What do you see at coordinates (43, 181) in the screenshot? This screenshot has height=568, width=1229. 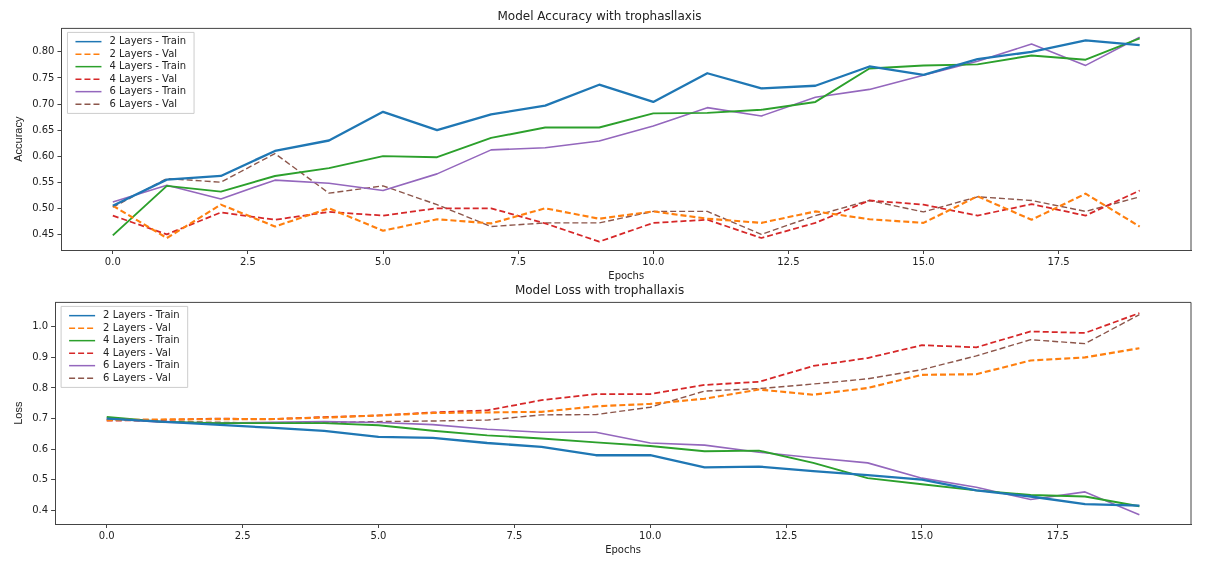 I see `y-tick-label: 0.55` at bounding box center [43, 181].